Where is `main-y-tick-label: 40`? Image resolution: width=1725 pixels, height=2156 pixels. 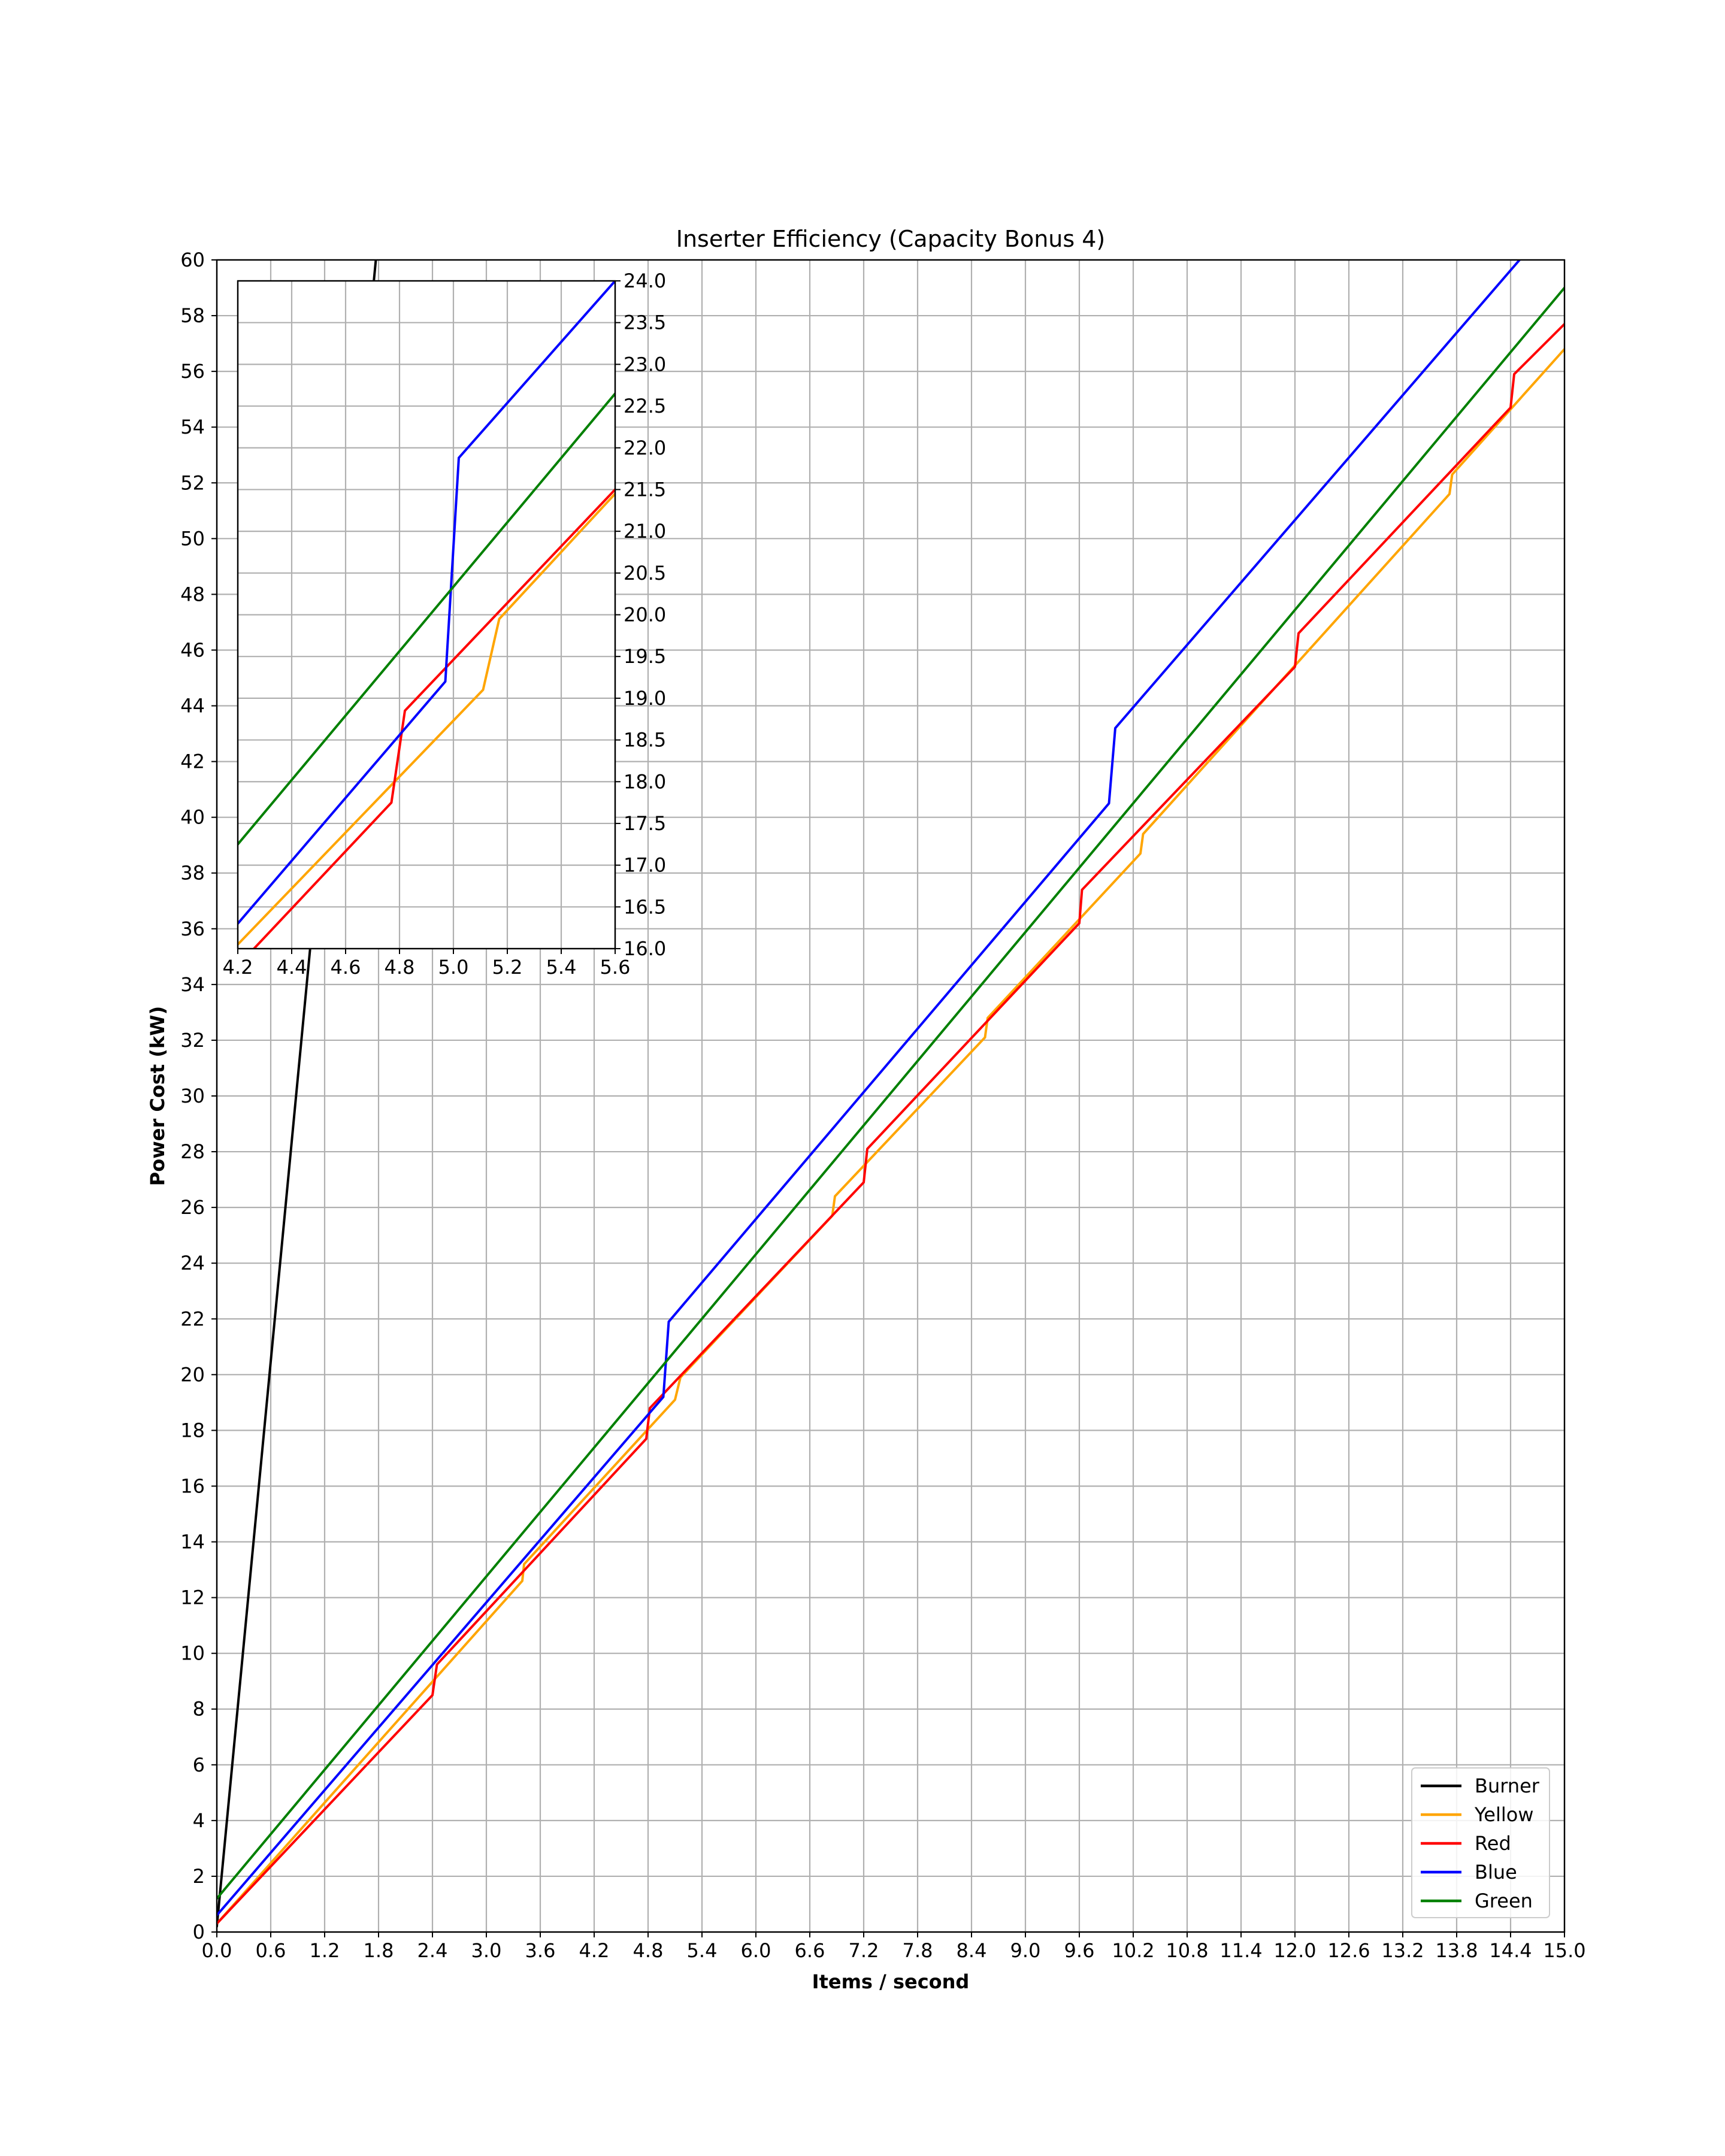
main-y-tick-label: 40 is located at coordinates (192, 817).